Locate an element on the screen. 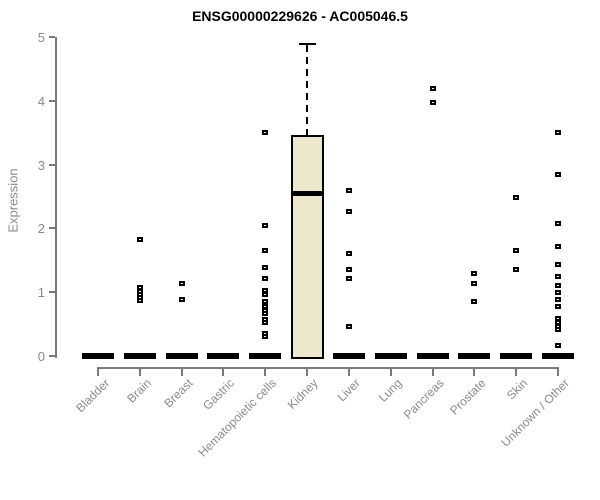  y-axis-tick-label: 4 is located at coordinates (41, 101).